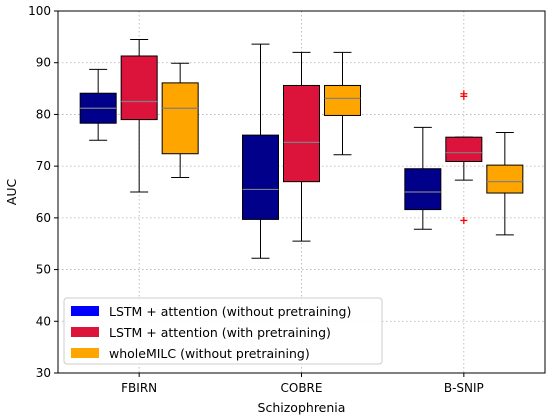 The image size is (550, 419). What do you see at coordinates (39, 11) in the screenshot?
I see `y-tick-label: 100` at bounding box center [39, 11].